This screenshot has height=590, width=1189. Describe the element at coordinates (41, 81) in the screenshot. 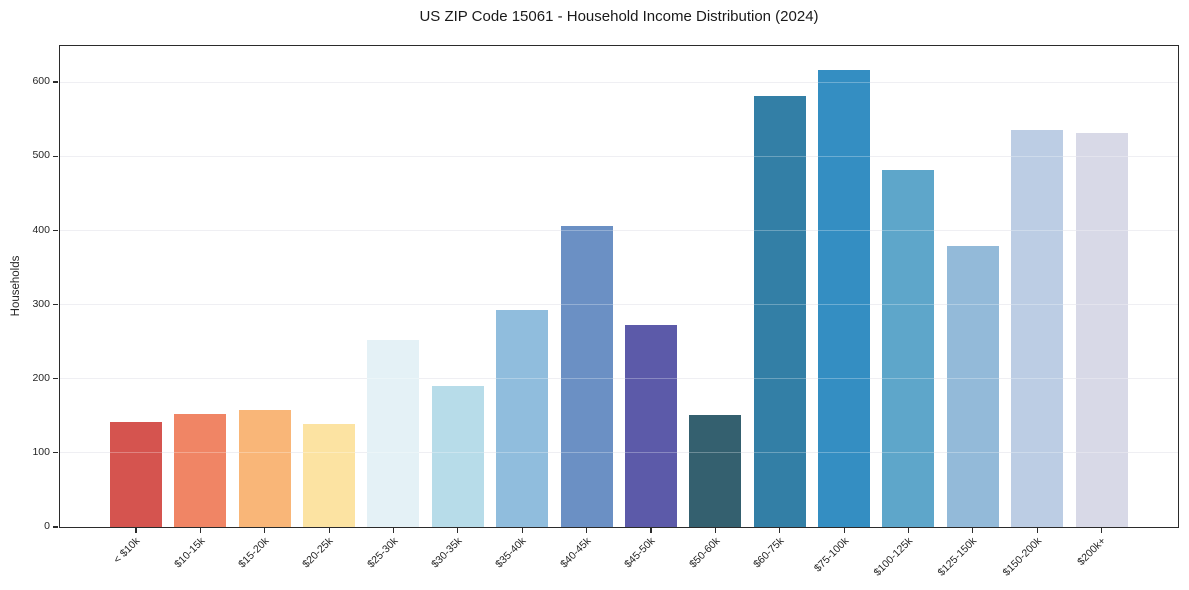

I see `y-tick-label: 600` at that location.